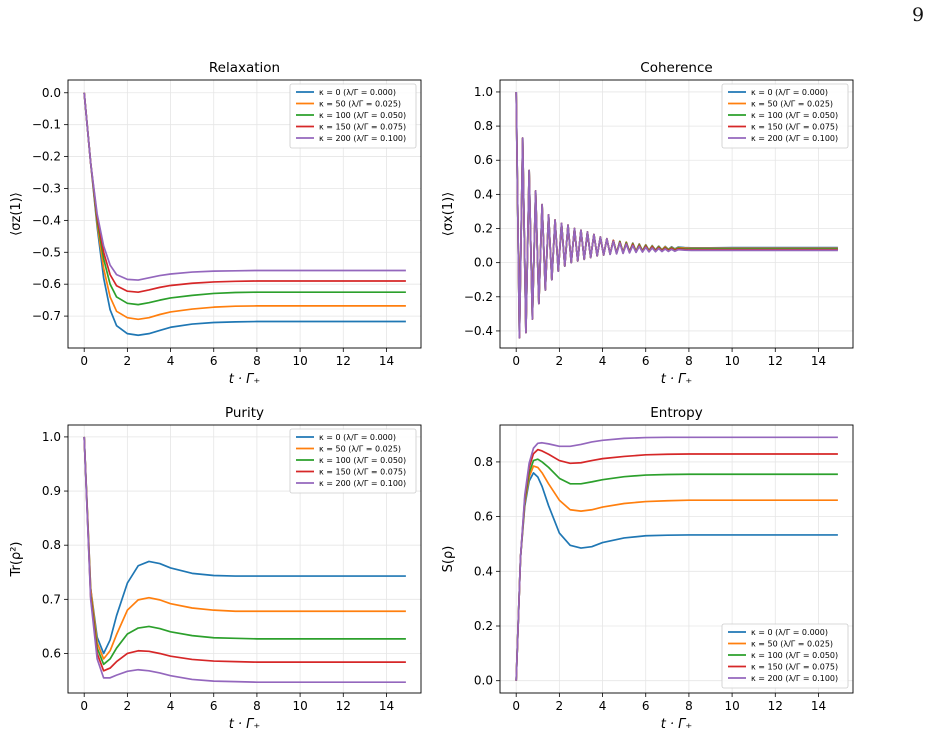 The image size is (944, 738). What do you see at coordinates (448, 559) in the screenshot?
I see `y-axis-label: S(ρ)` at bounding box center [448, 559].